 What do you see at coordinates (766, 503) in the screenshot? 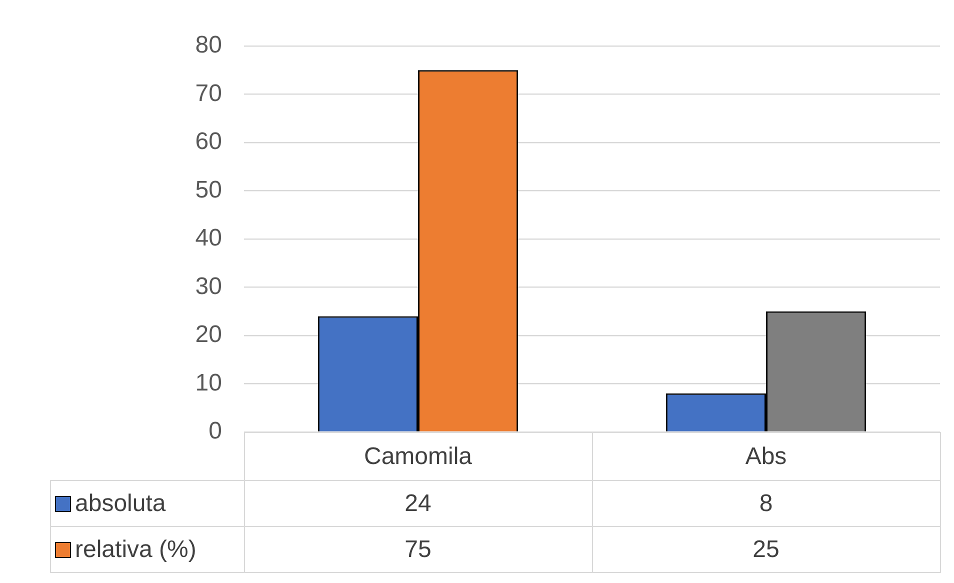
I see `data-label: 8` at bounding box center [766, 503].